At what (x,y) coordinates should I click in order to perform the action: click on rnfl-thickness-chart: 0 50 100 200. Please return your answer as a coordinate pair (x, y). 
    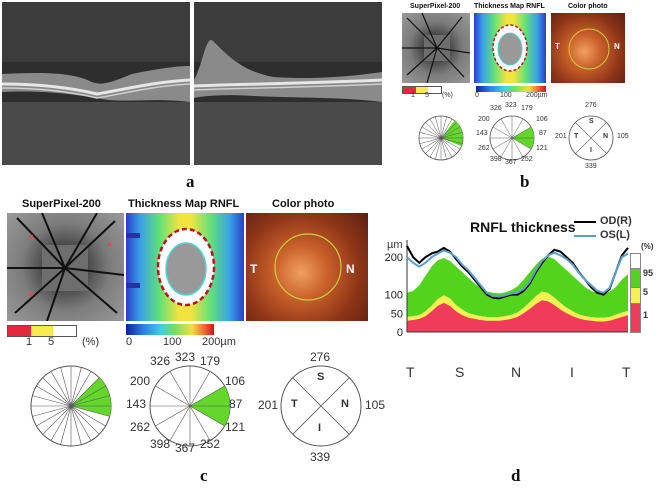
    Looking at the image, I should click on (507, 289).